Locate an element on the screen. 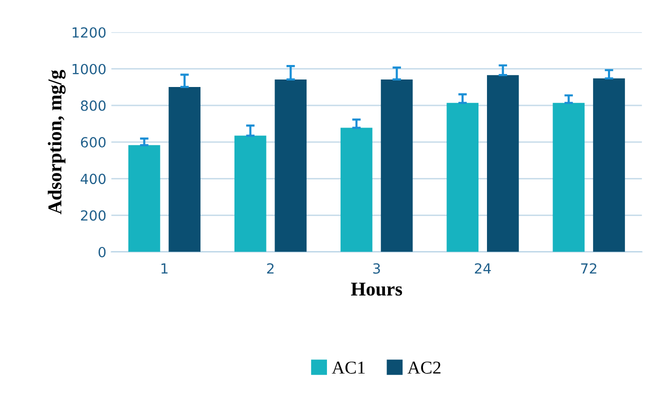  x-tick-label: 72 is located at coordinates (588, 268).